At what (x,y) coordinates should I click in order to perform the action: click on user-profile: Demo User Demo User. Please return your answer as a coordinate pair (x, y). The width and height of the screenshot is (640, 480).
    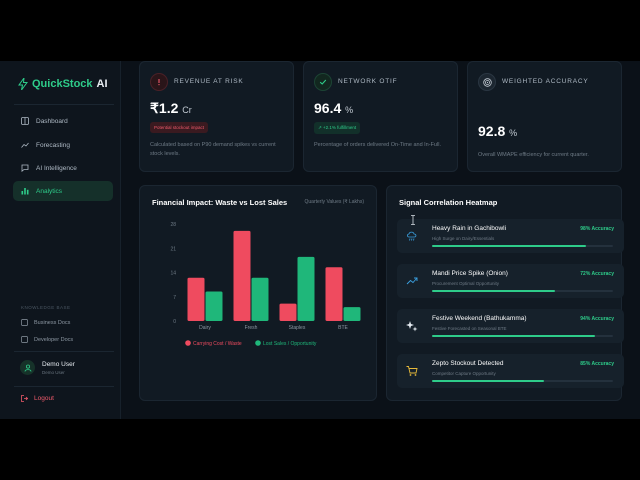
    Looking at the image, I should click on (47, 367).